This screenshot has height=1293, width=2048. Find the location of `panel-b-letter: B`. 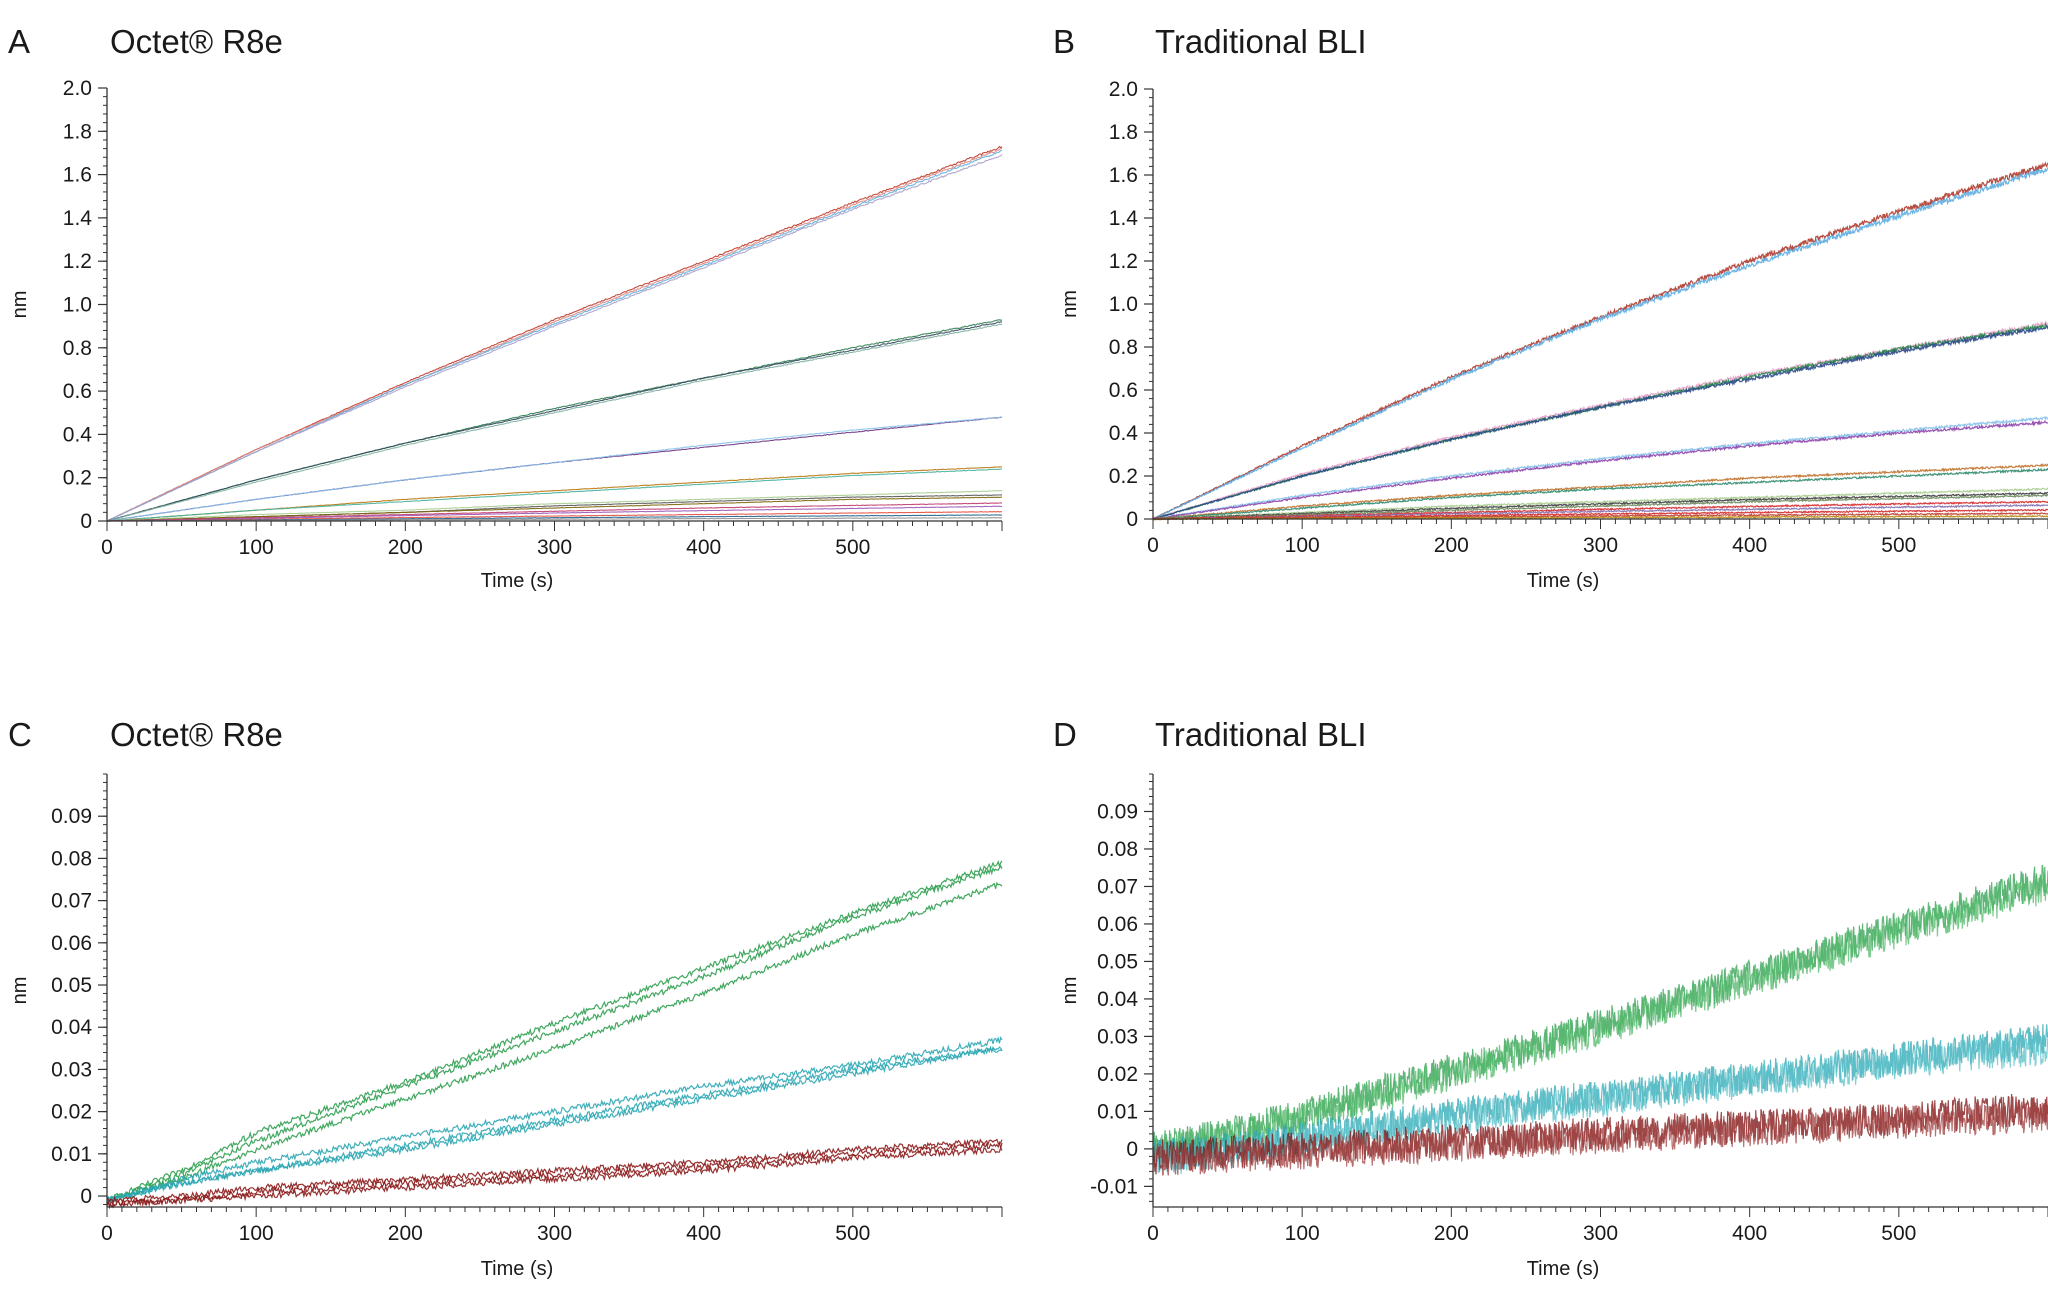

panel-b-letter: B is located at coordinates (1064, 41).